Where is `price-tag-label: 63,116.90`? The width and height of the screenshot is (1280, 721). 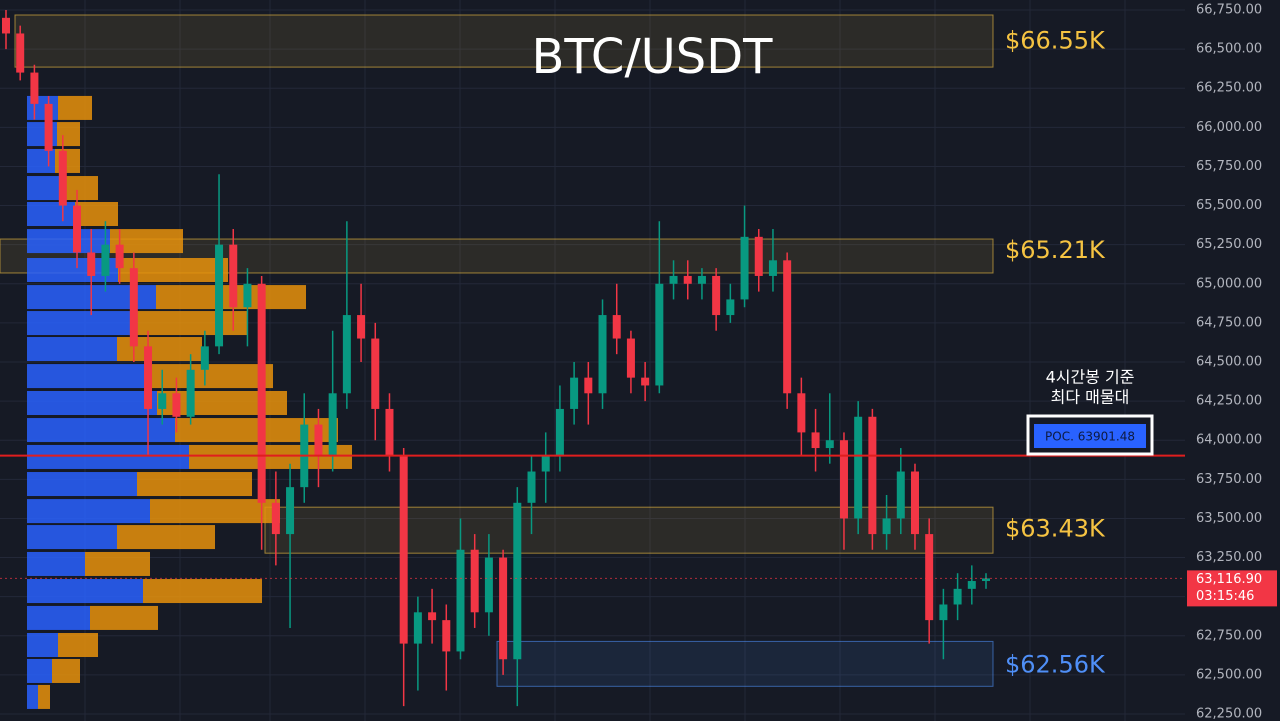
price-tag-label: 63,116.90 is located at coordinates (1229, 579).